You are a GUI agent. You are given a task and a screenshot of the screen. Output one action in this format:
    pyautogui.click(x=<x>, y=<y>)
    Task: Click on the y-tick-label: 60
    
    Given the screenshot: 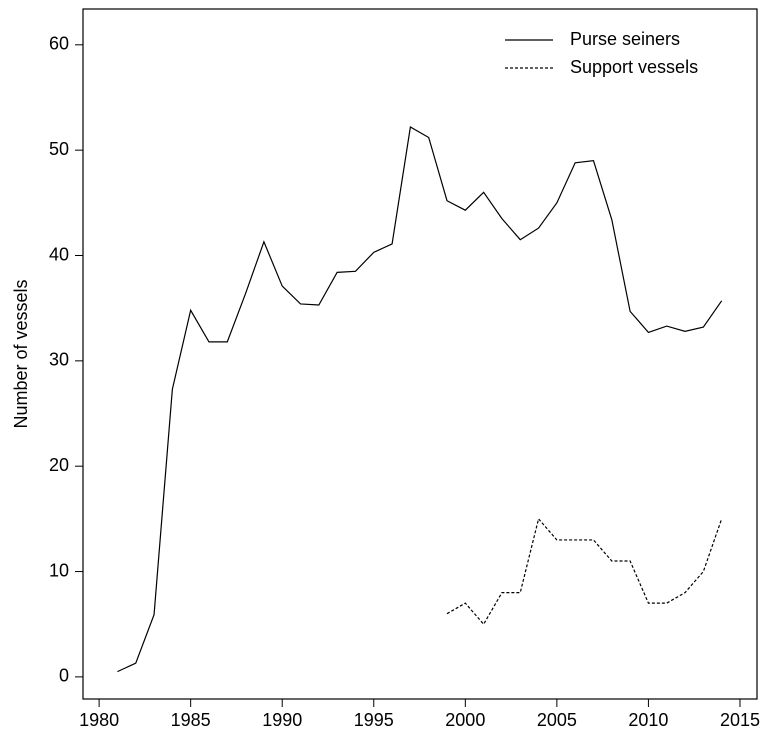 What is the action you would take?
    pyautogui.click(x=59, y=44)
    